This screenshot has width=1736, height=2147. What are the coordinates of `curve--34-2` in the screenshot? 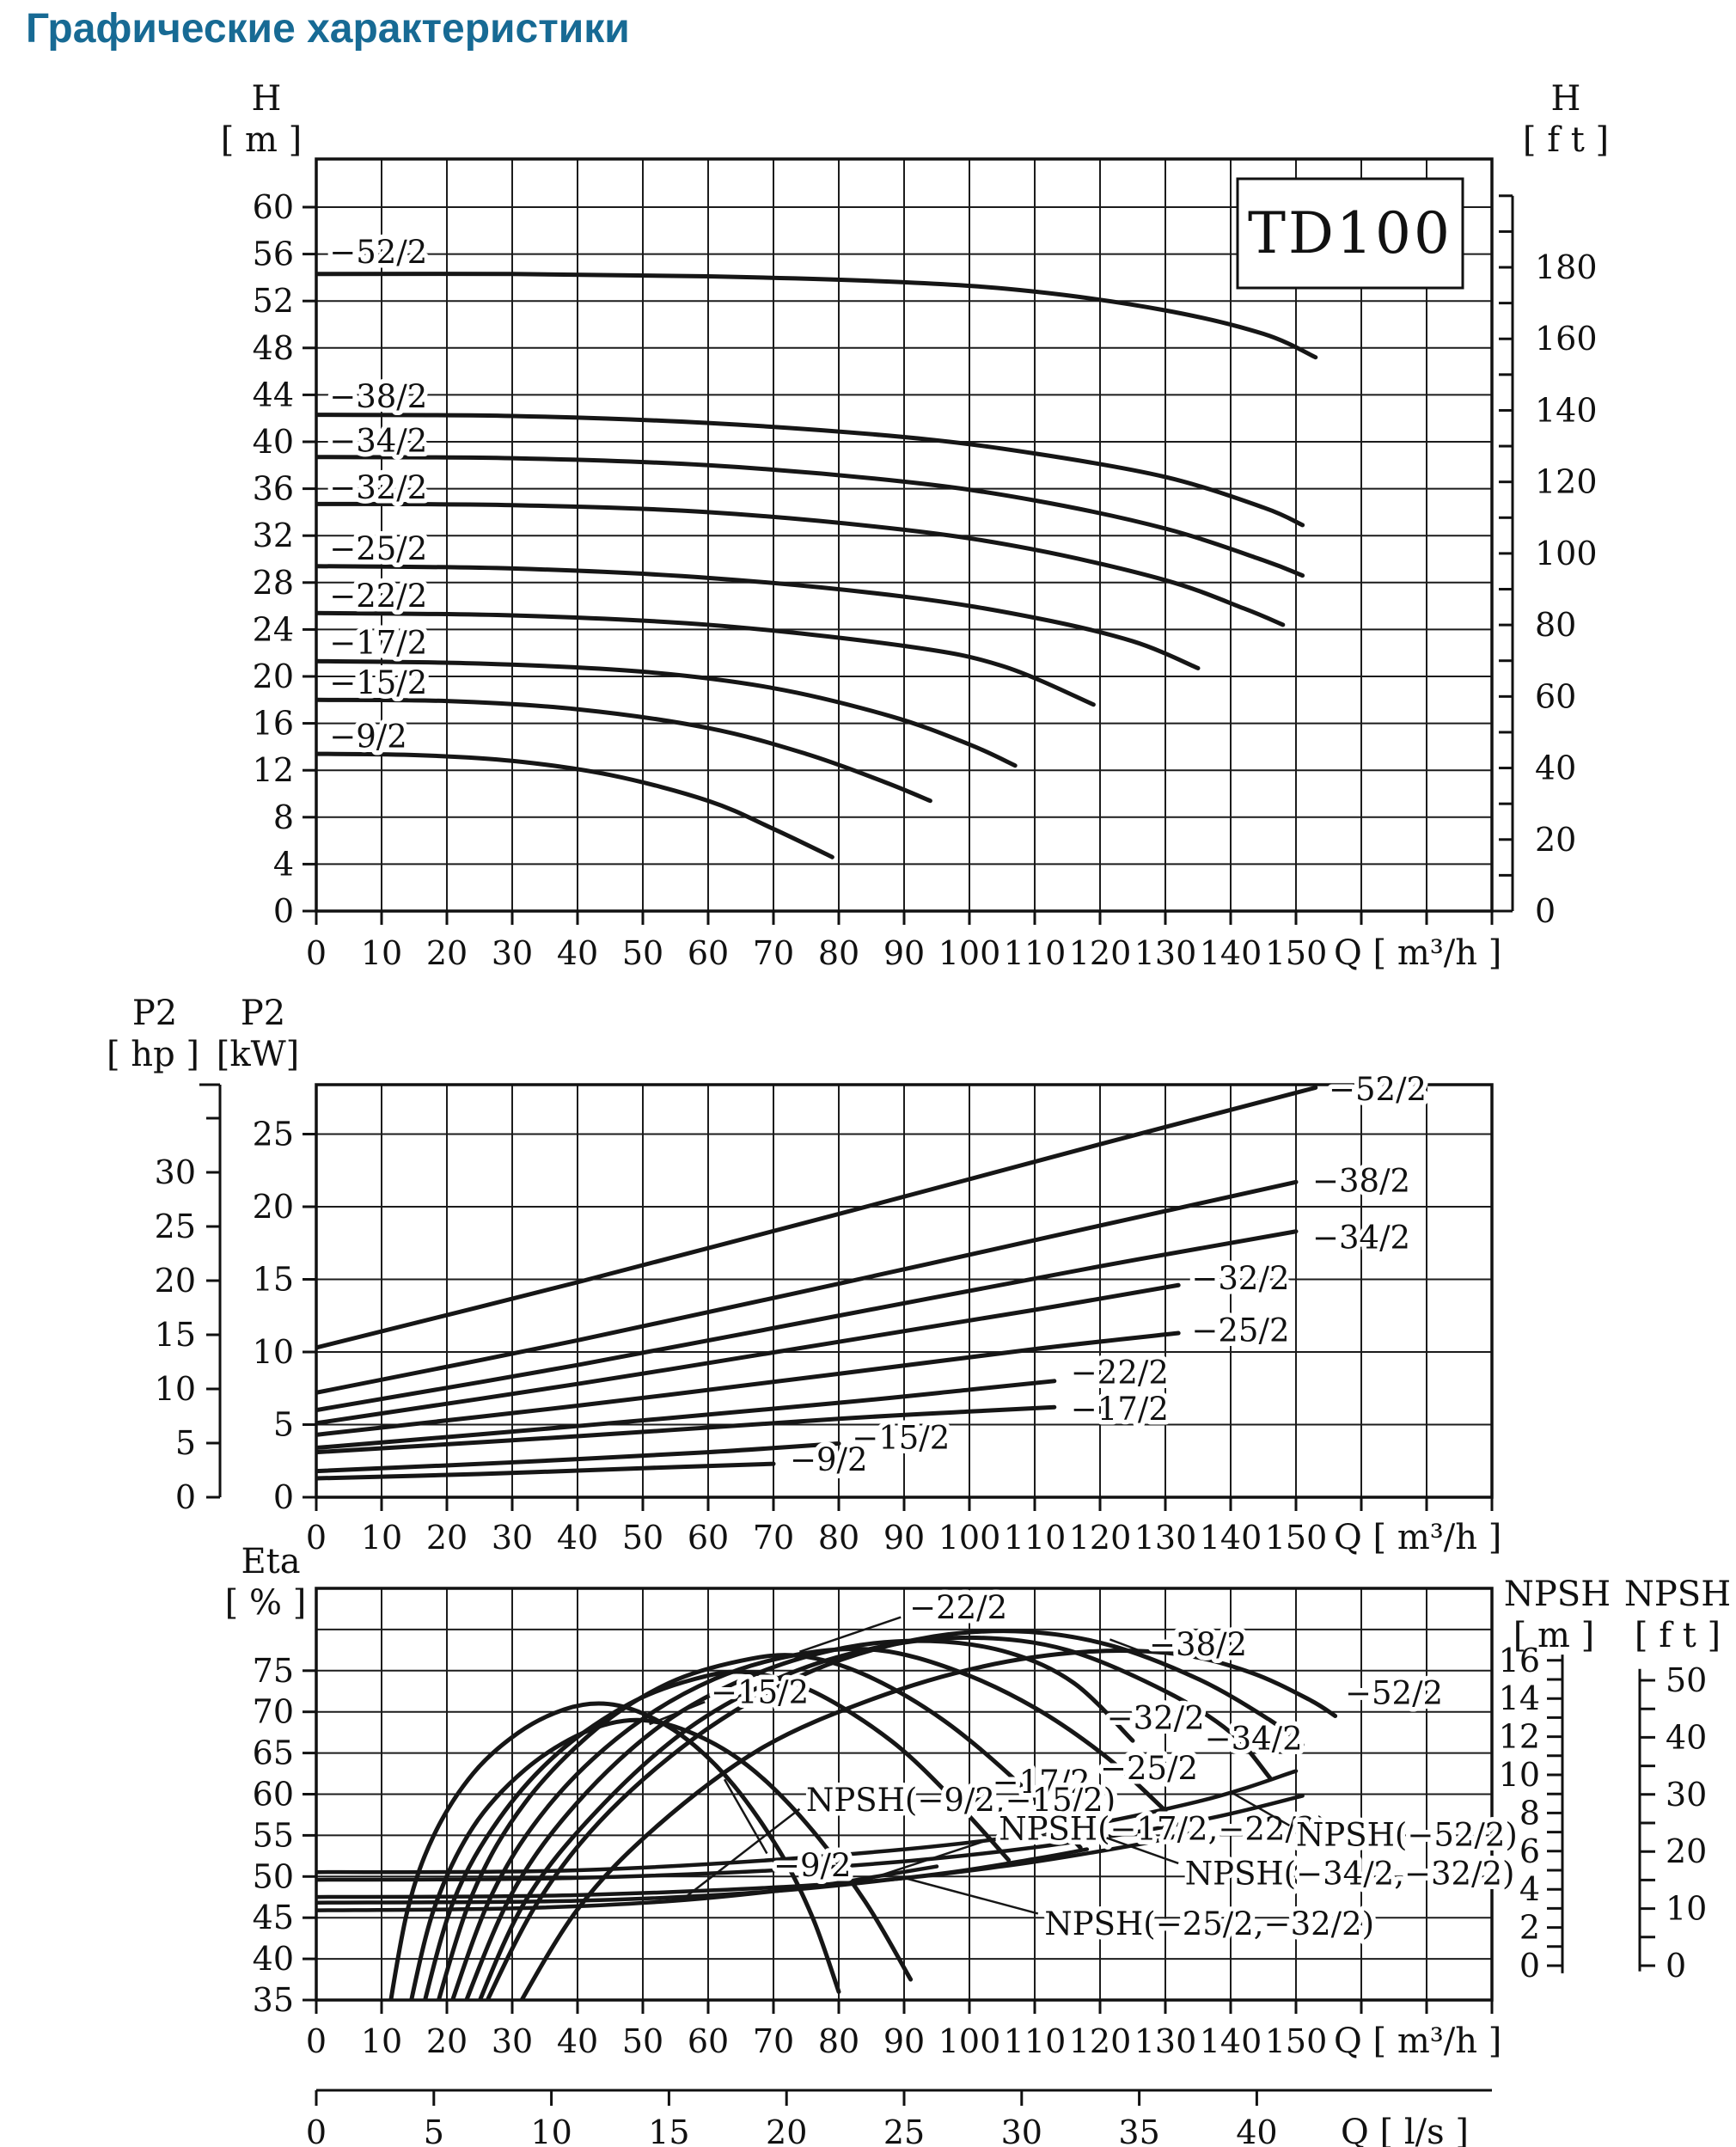 It's located at (810, 516).